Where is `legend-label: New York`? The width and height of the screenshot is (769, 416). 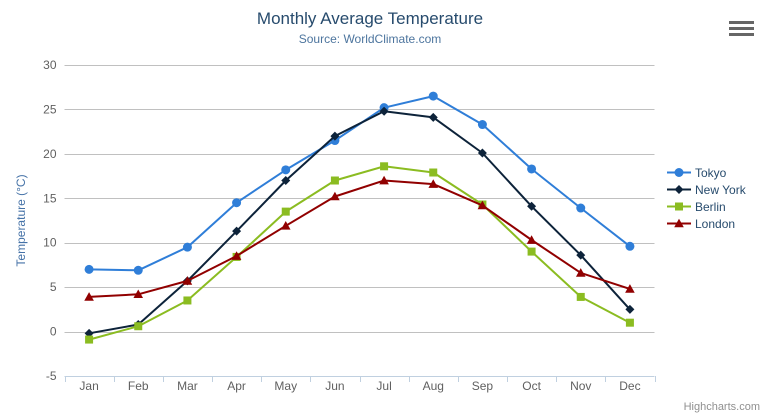
legend-label: New York is located at coordinates (720, 189).